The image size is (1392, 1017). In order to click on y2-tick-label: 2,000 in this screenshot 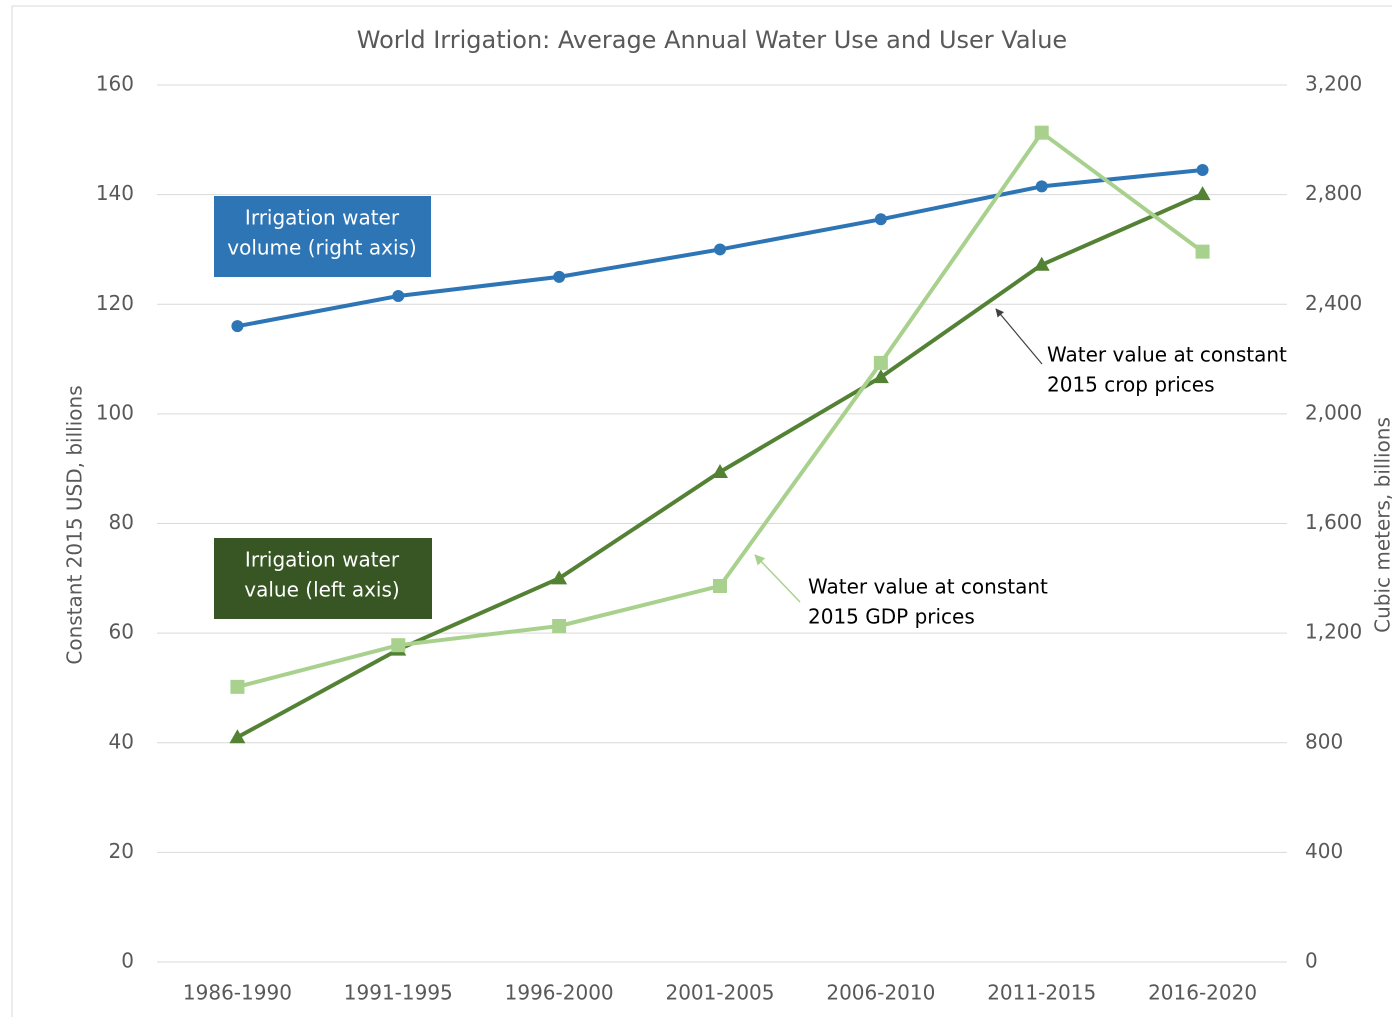, I will do `click(1333, 412)`.